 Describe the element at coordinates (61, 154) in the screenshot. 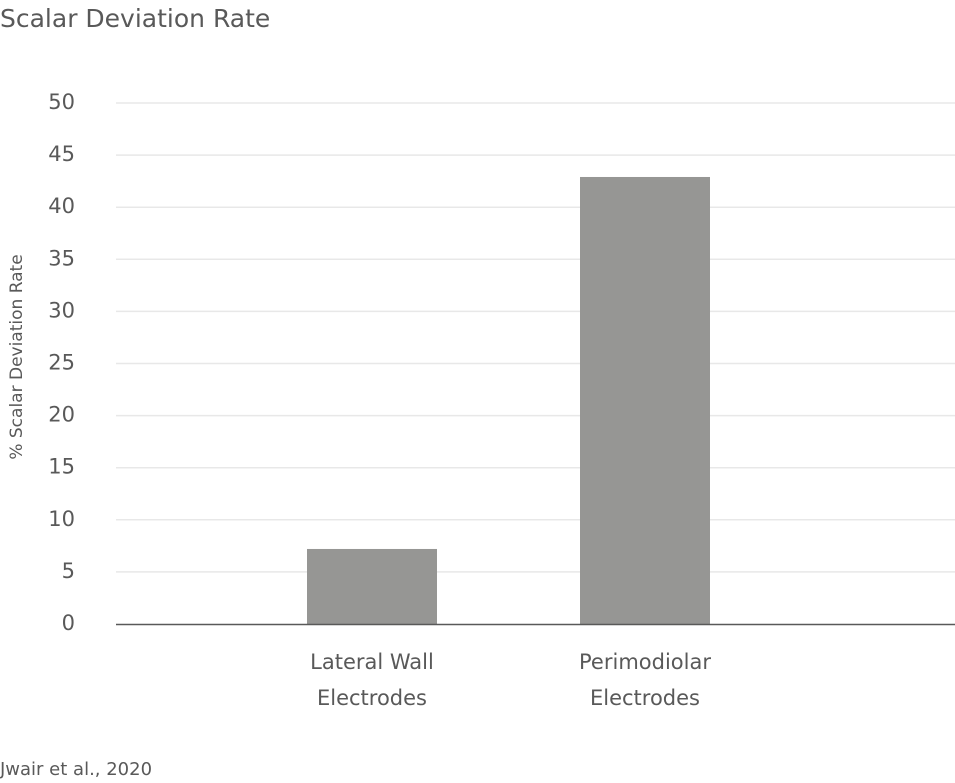

I see `y-tick-label: 45` at that location.